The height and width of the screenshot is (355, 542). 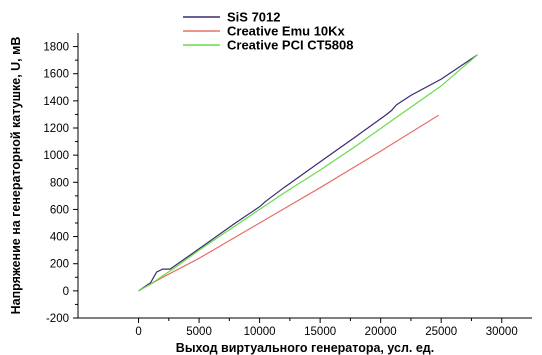 What do you see at coordinates (320, 332) in the screenshot?
I see `x-tick-label: 15000` at bounding box center [320, 332].